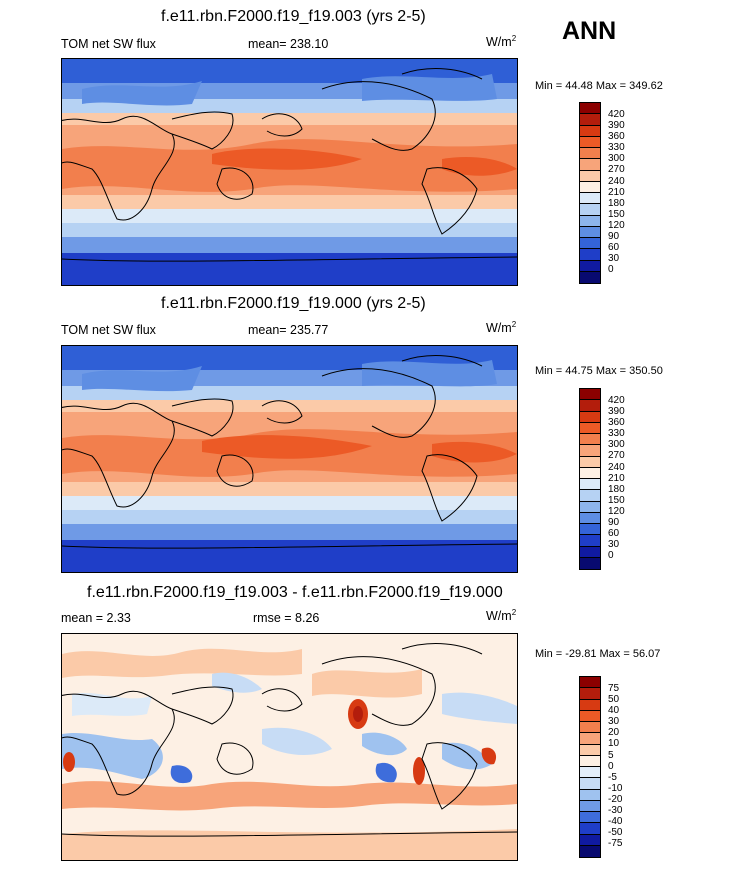  I want to click on panel2-tick-label: 30, so click(614, 545).